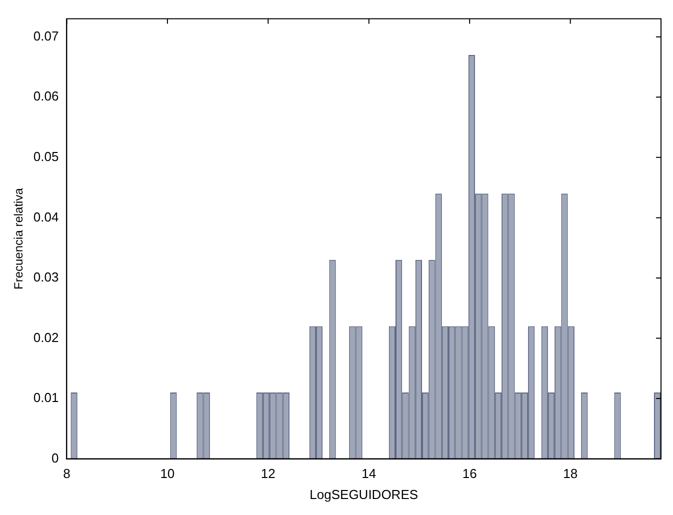  Describe the element at coordinates (55, 458) in the screenshot. I see `y-tick-label: 0` at that location.